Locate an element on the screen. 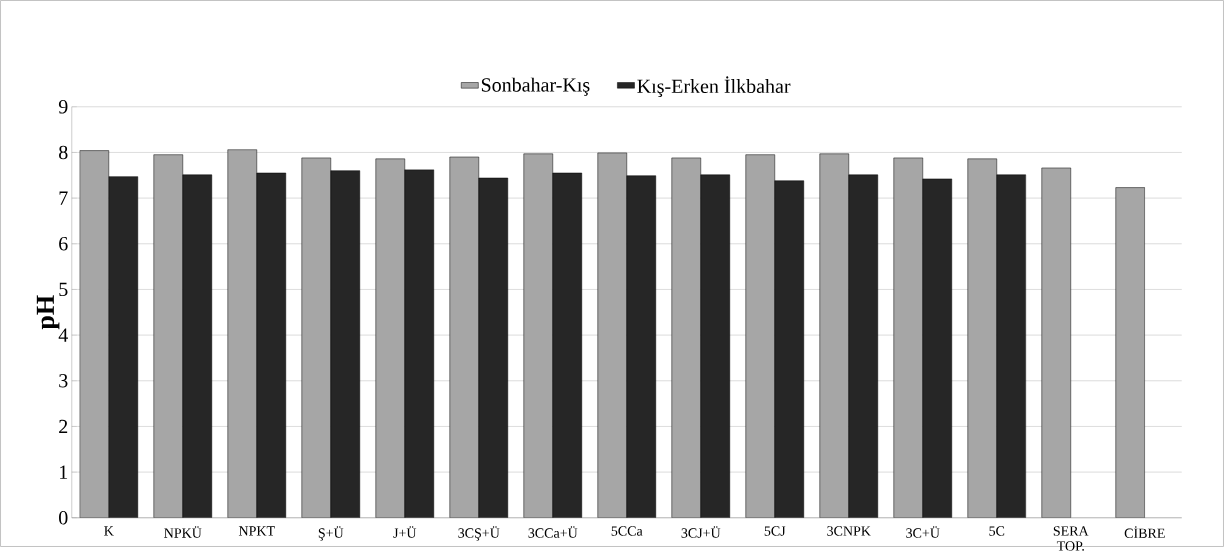 The height and width of the screenshot is (554, 1224). x-tick-label: J+Ü is located at coordinates (405, 532).